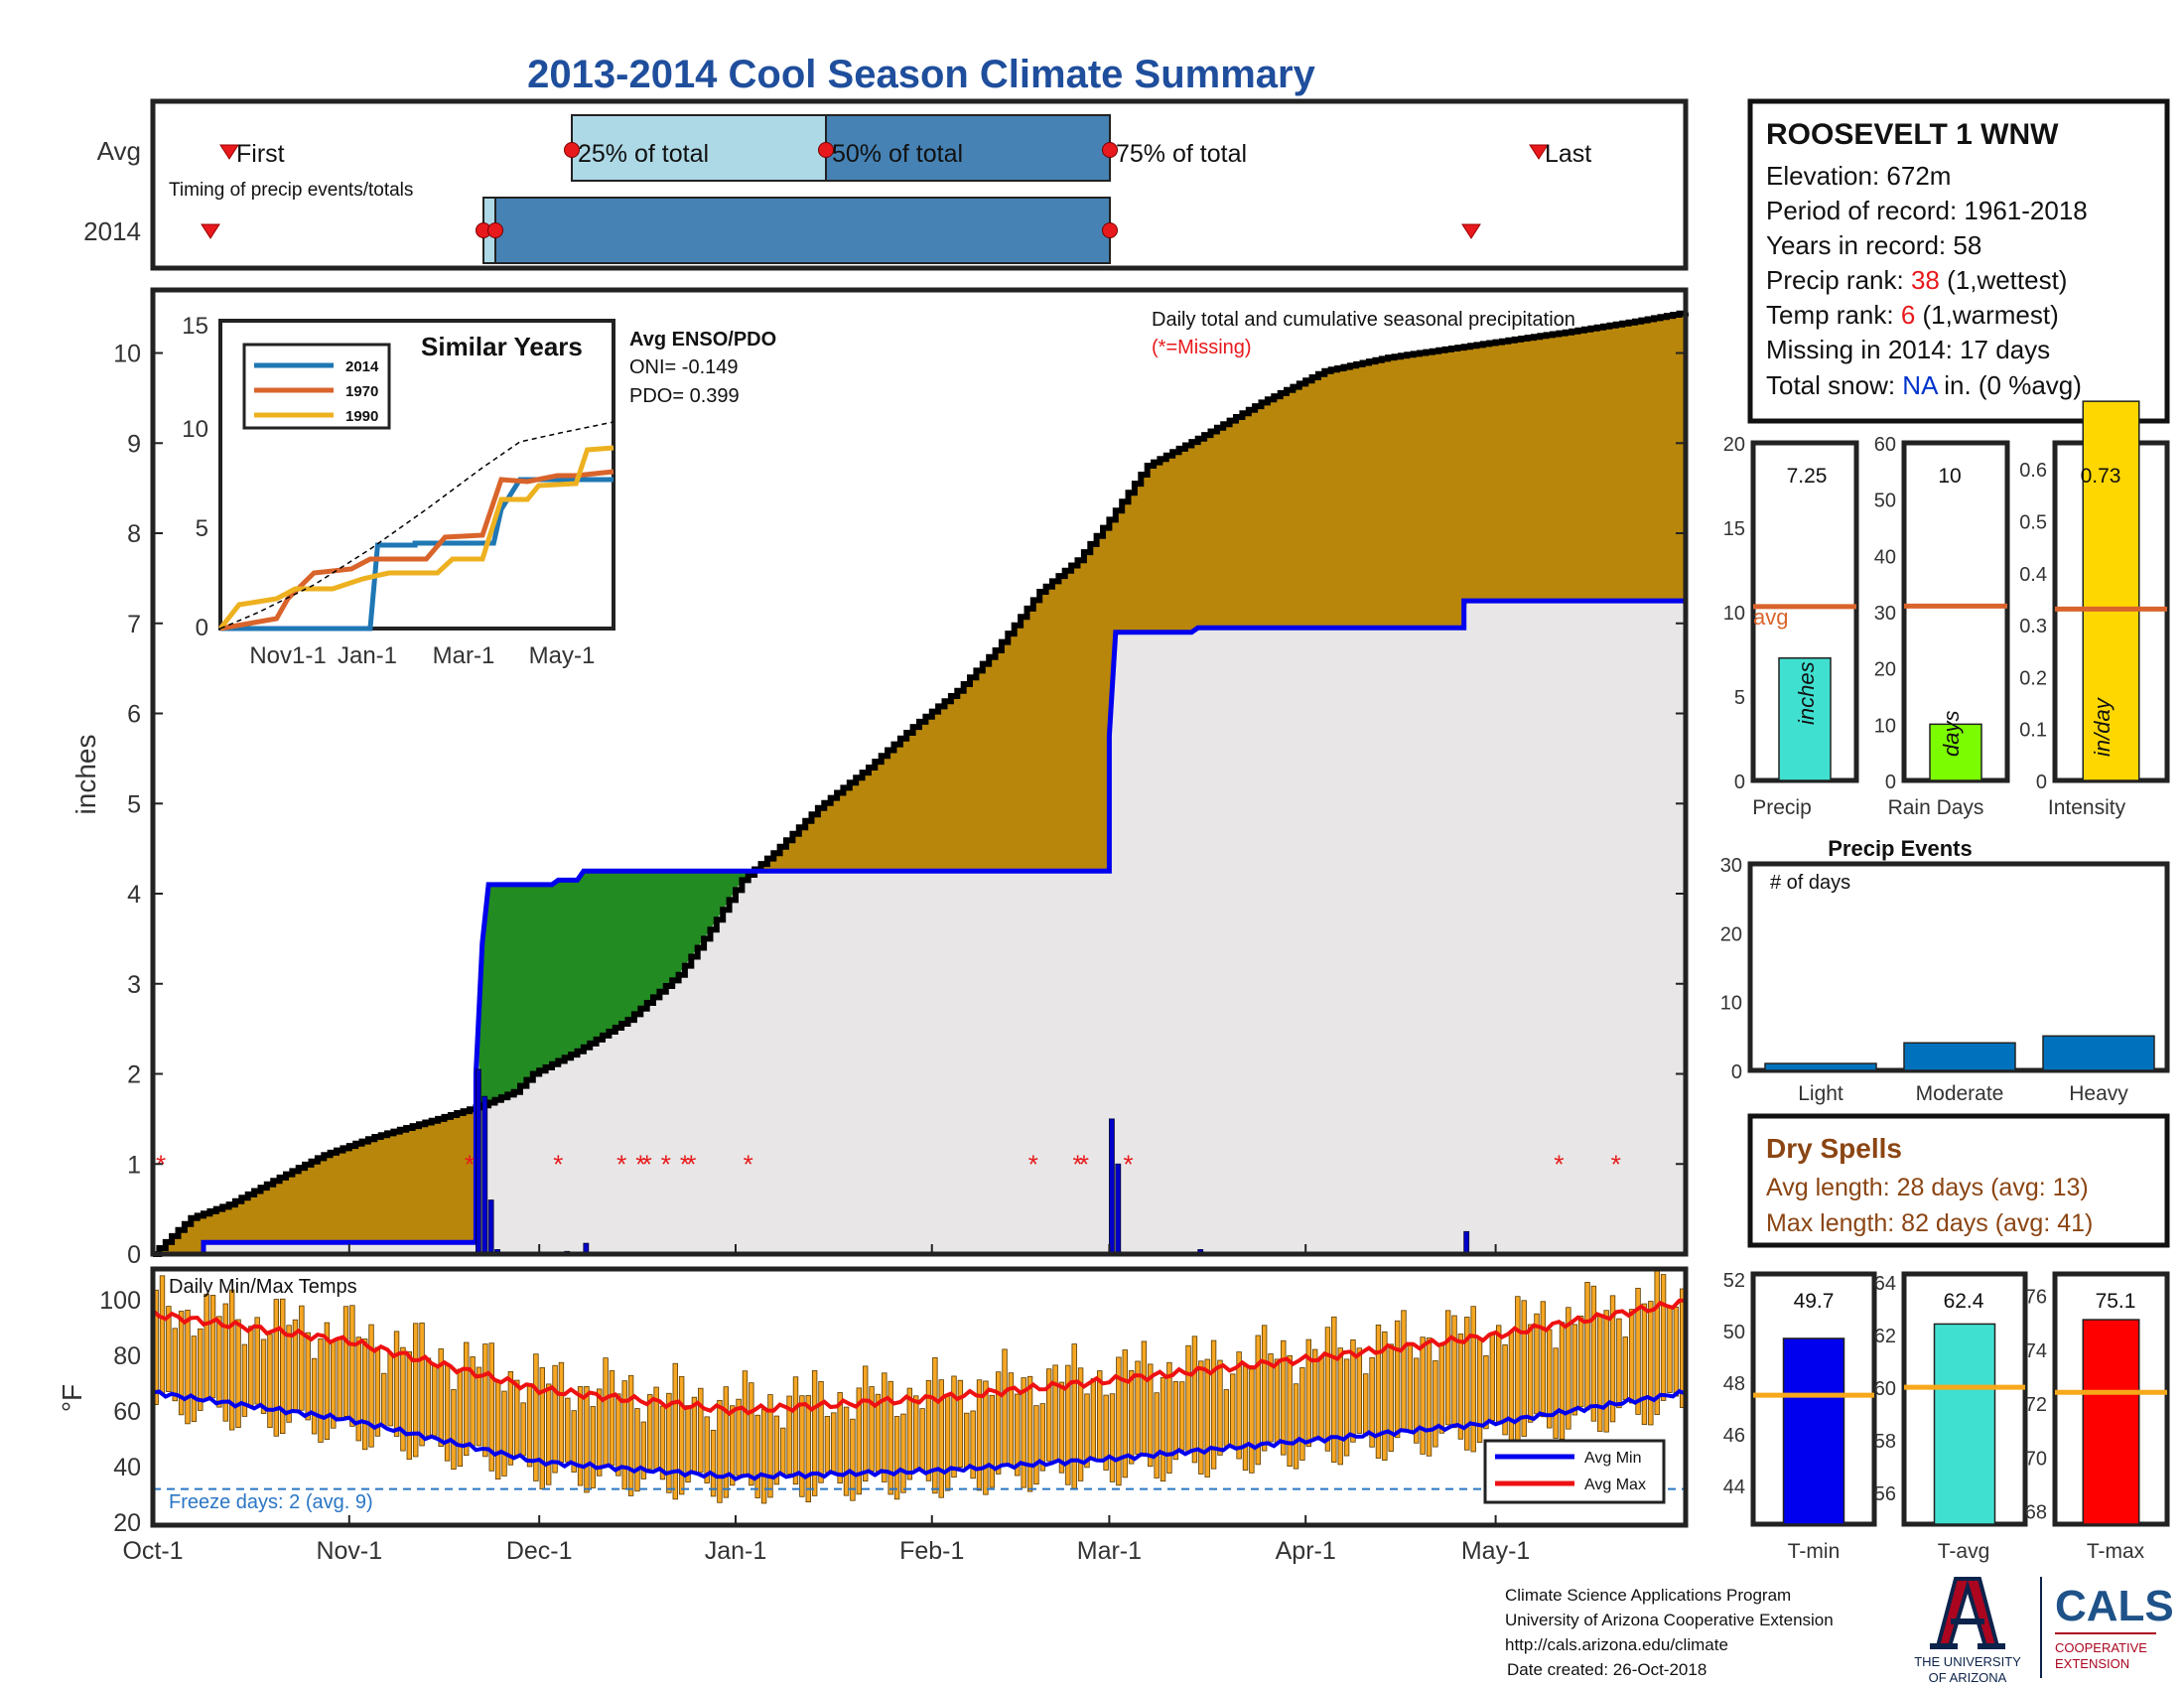 The width and height of the screenshot is (2184, 1688). Describe the element at coordinates (134, 444) in the screenshot. I see `precip-ytick: 9` at that location.